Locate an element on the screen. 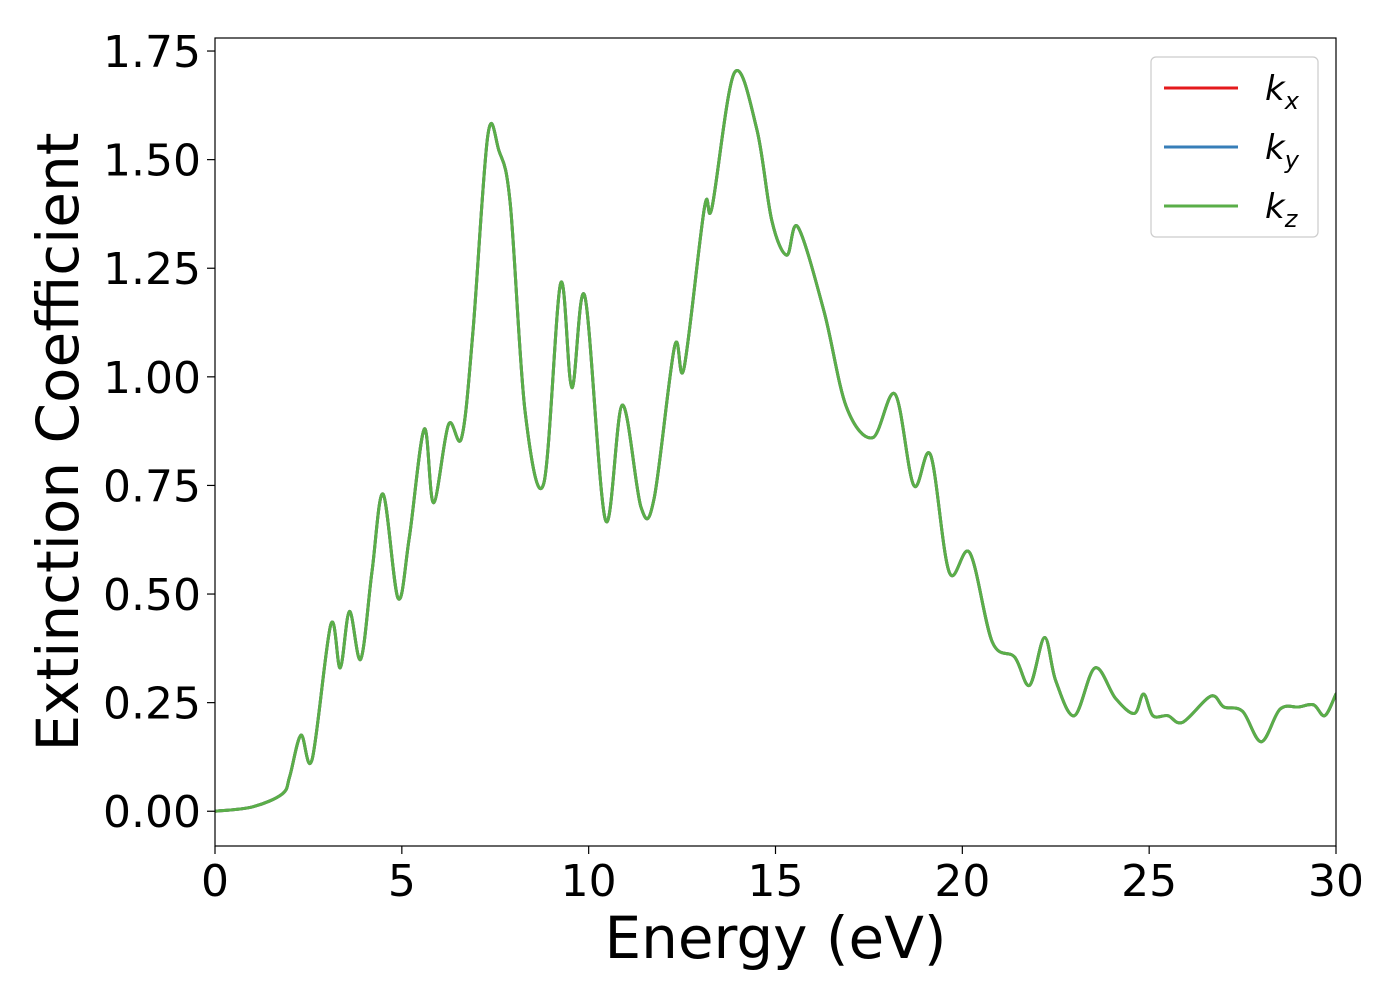 Image resolution: width=1400 pixels, height=1000 pixels. y-axis-ticks: 0.00 0.25 0.50 0.75 1.00 1.25 1.50 1.75 is located at coordinates (159, 432).